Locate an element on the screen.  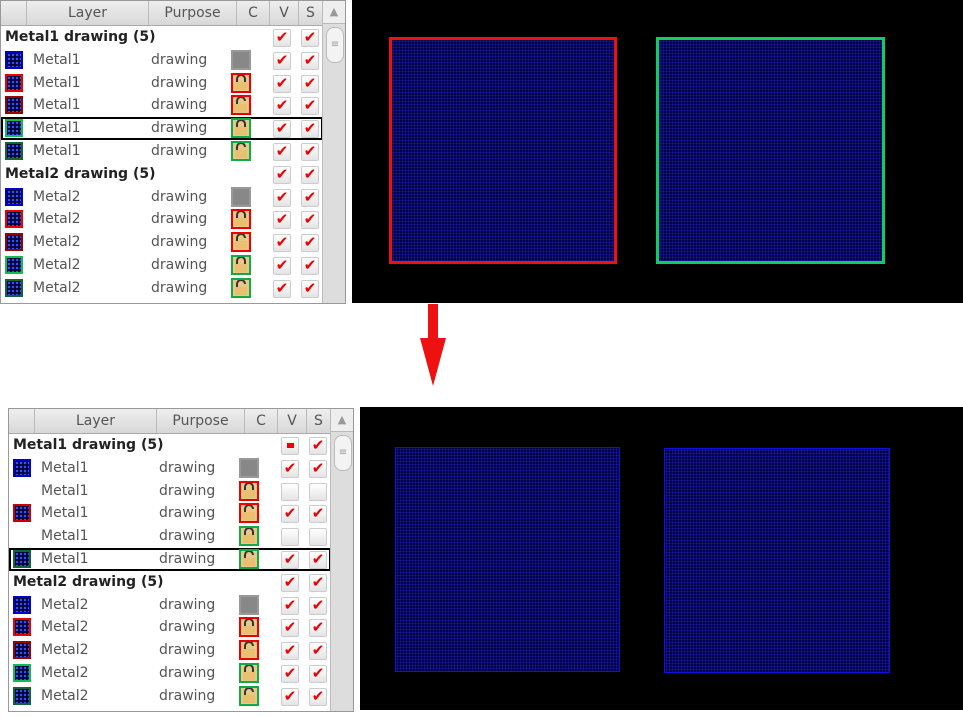
column-c: C is located at coordinates (253, 13).